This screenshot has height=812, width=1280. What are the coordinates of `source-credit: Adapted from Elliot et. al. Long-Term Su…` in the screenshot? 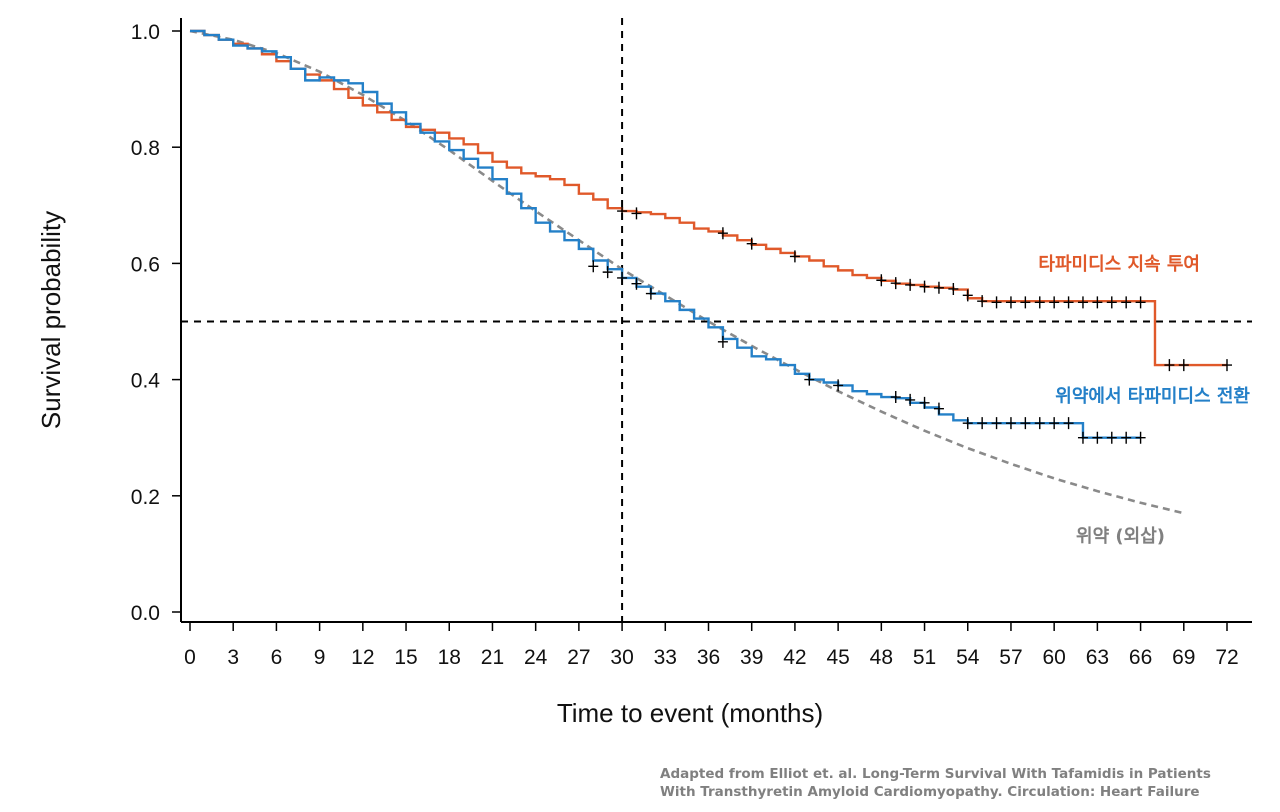 It's located at (960, 783).